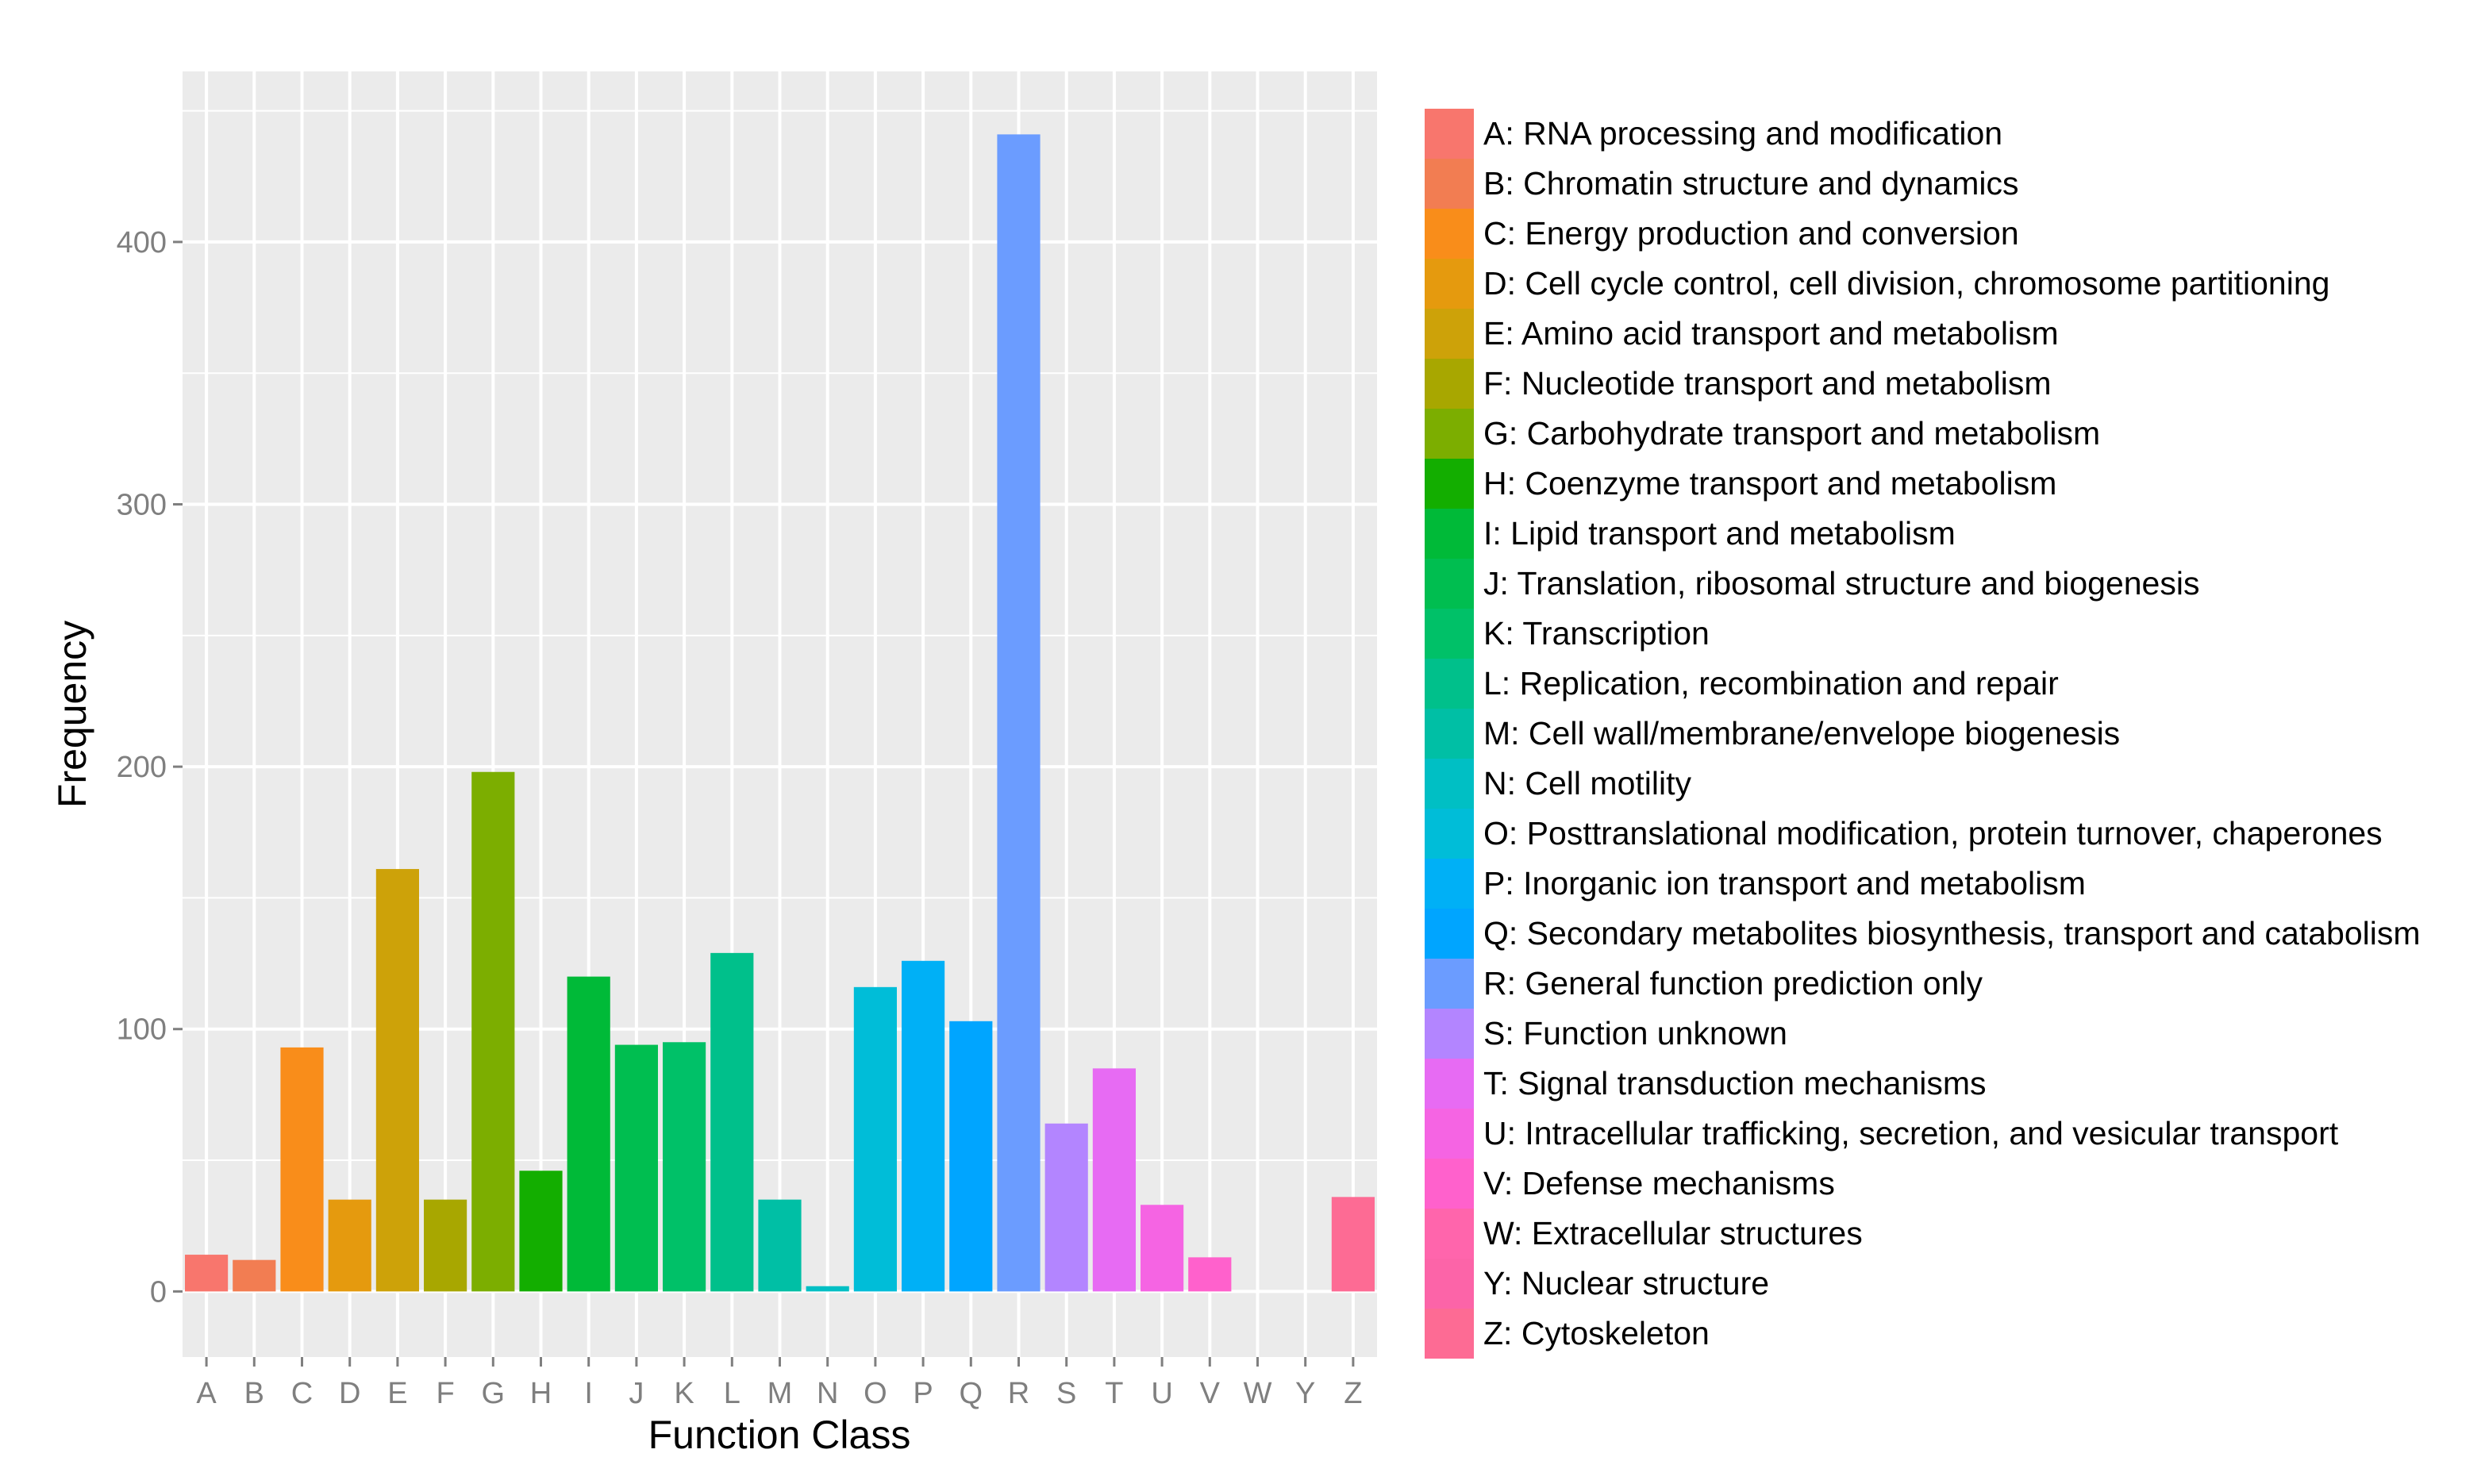  Describe the element at coordinates (1751, 233) in the screenshot. I see `legend-label: C: Energy production and conversion` at that location.